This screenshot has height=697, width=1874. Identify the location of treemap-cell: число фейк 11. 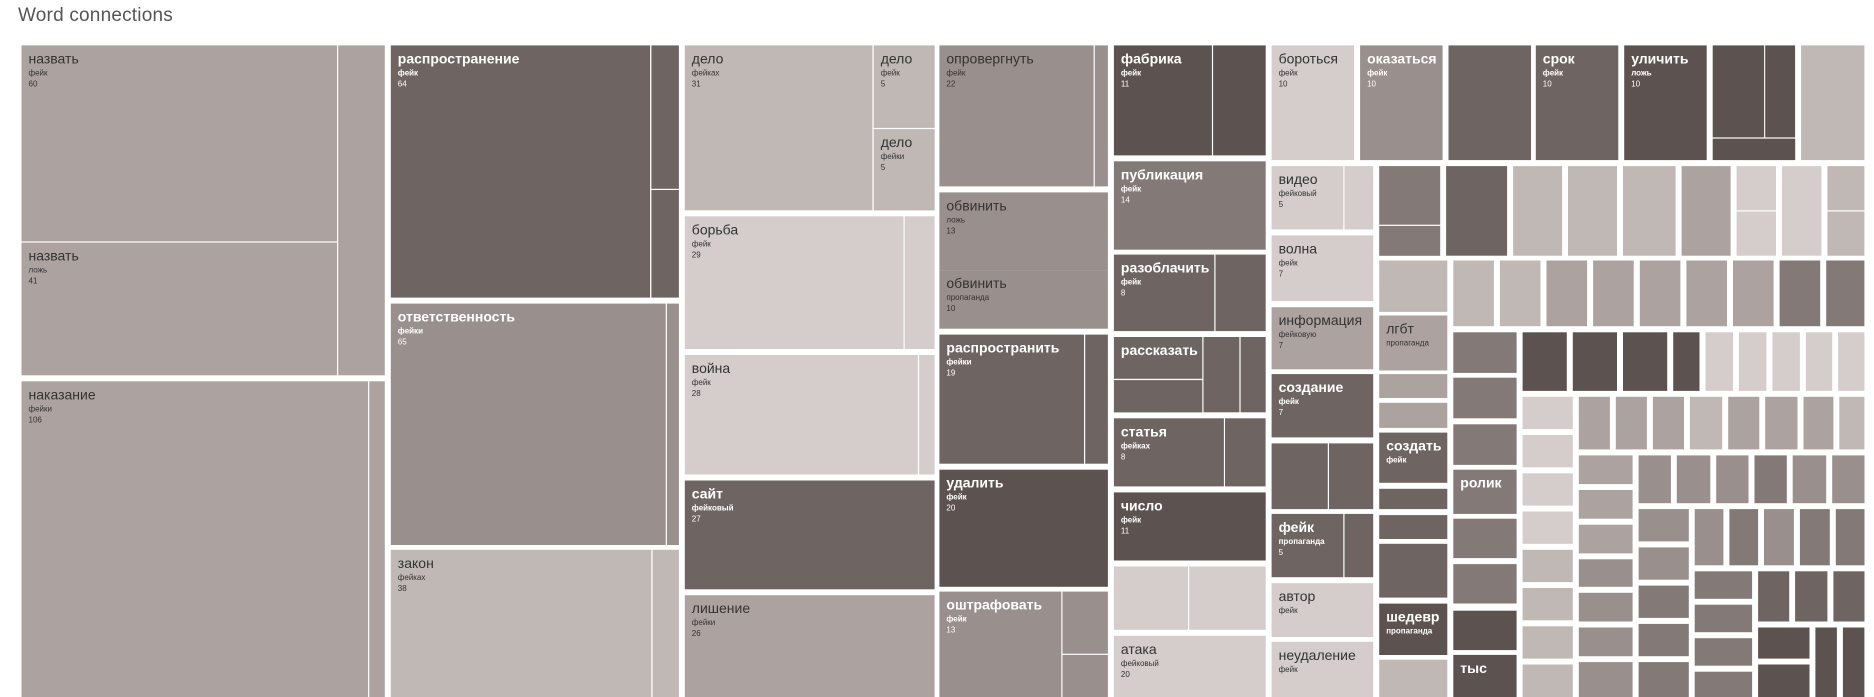
(1189, 526).